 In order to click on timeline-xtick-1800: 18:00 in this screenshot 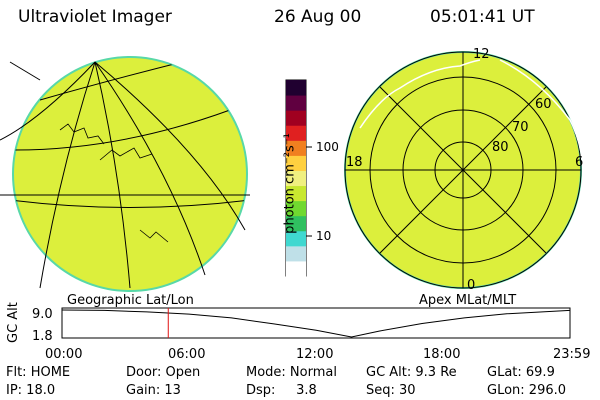, I will do `click(442, 354)`.